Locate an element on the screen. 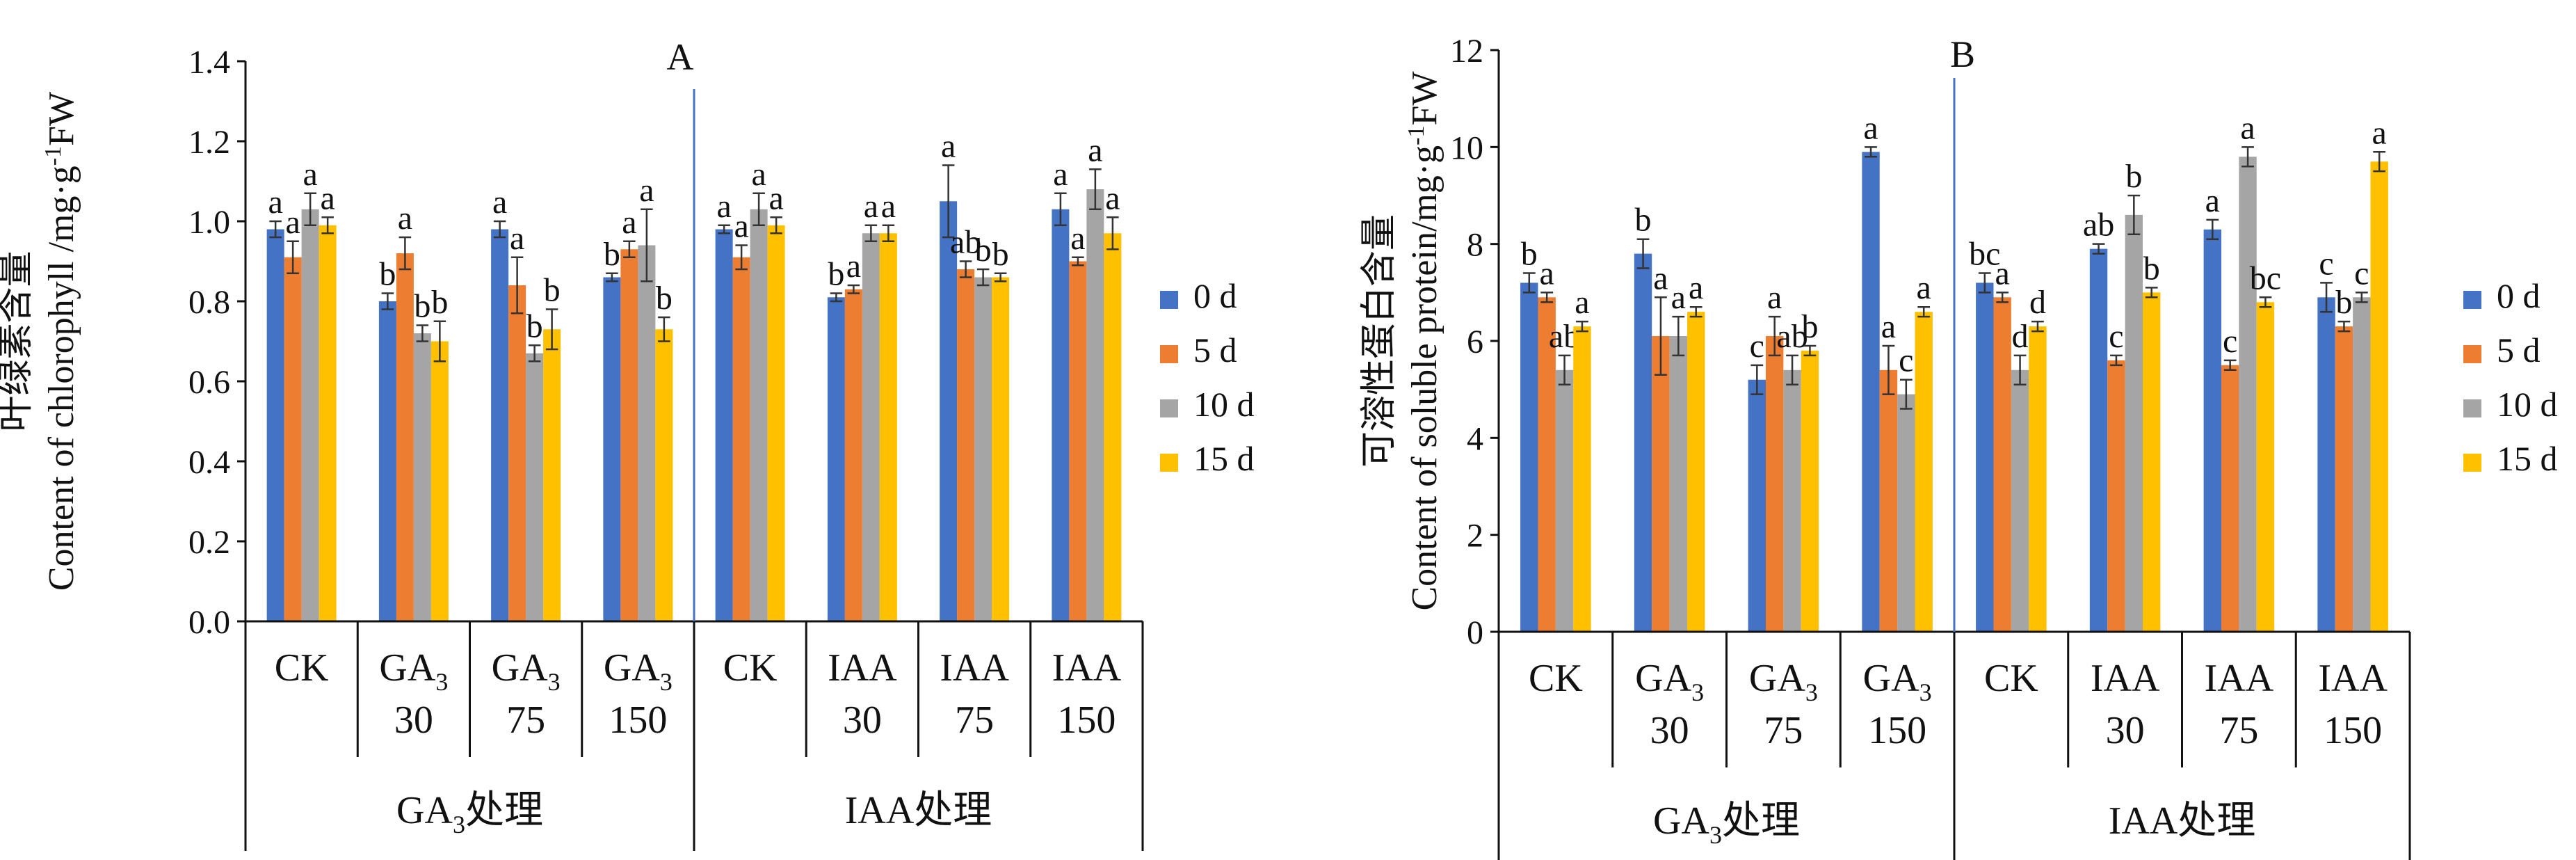 The image size is (2576, 860). legend-label: 15 d is located at coordinates (1224, 458).